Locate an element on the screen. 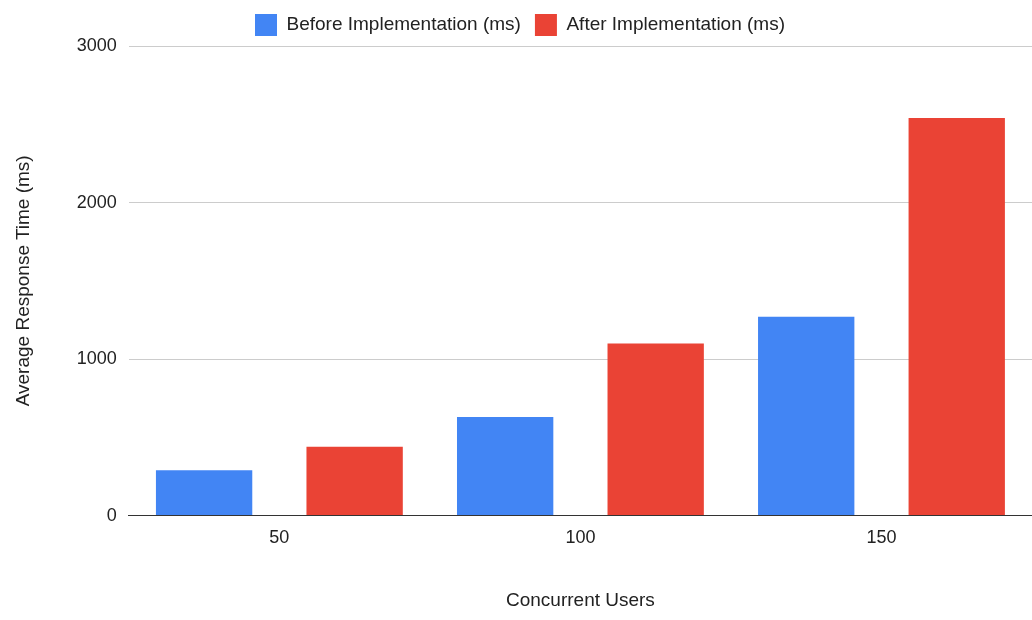 Image resolution: width=1032 pixels, height=620 pixels. y-tick-label: 2000 is located at coordinates (96, 201).